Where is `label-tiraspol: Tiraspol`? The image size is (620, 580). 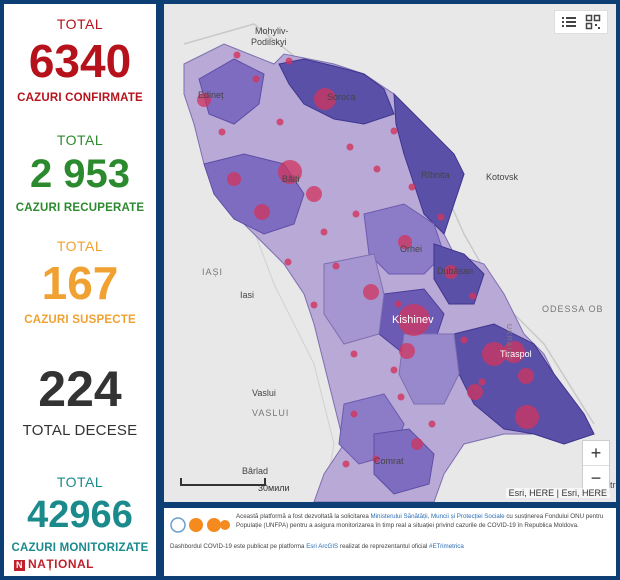
label-tiraspol: Tiraspol is located at coordinates (516, 354).